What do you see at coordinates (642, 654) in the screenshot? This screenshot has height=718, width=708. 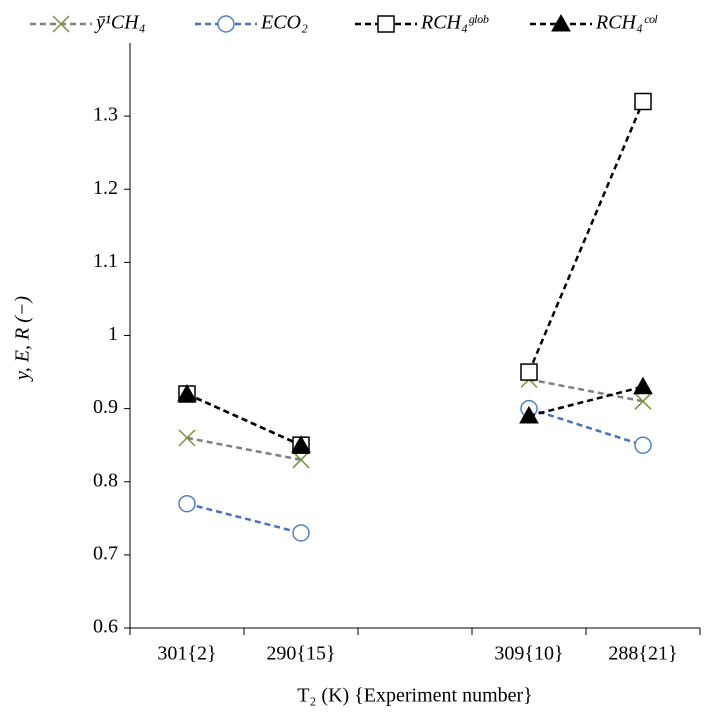 I see `x-tick-label: 288{21}` at bounding box center [642, 654].